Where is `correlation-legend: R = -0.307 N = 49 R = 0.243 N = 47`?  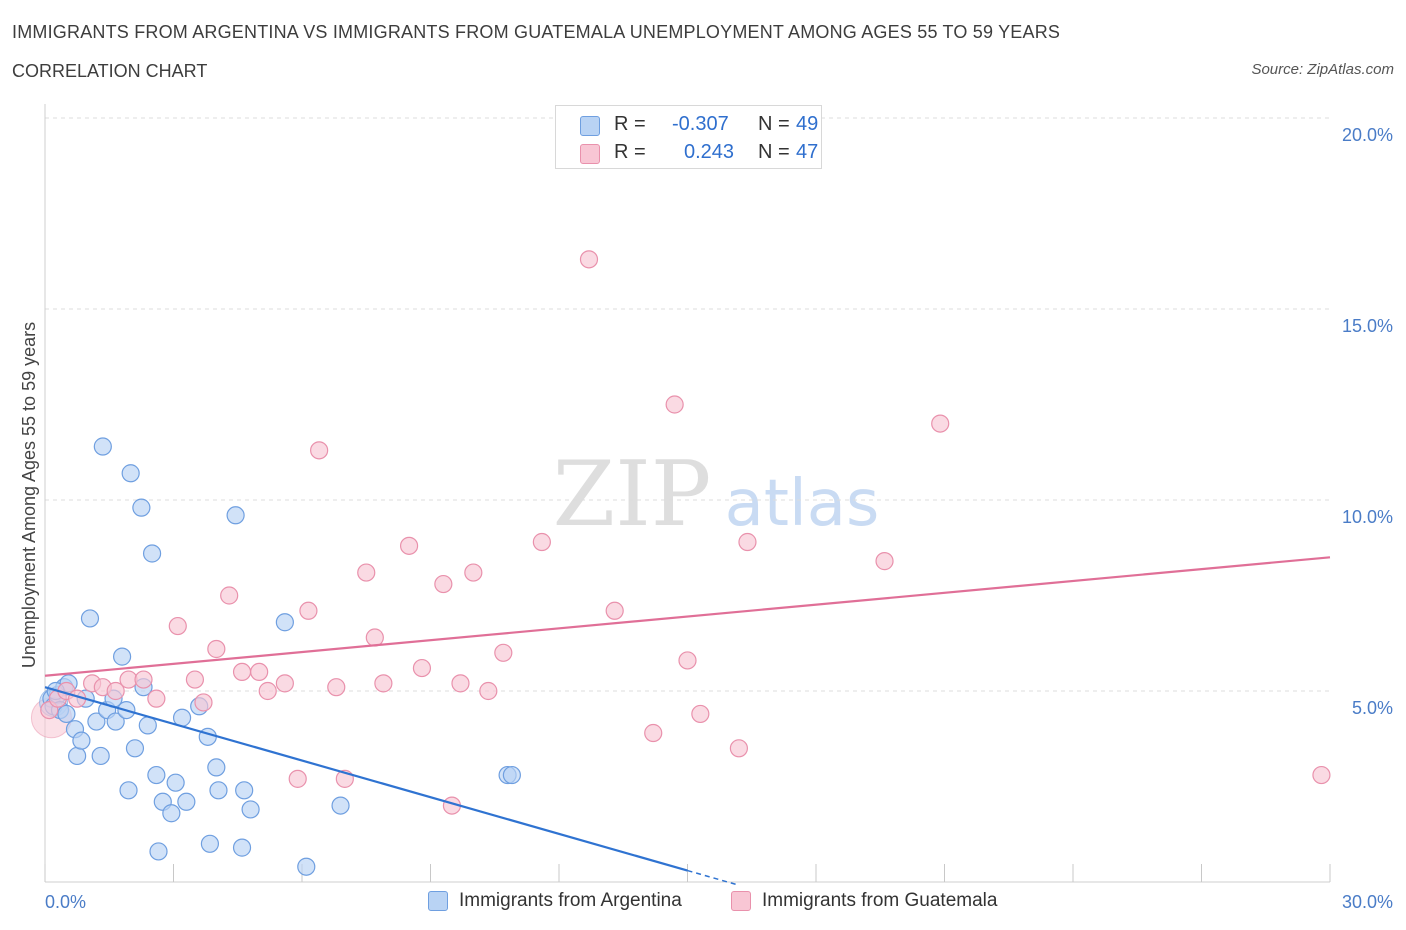 correlation-legend: R = -0.307 N = 49 R = 0.243 N = 47 is located at coordinates (688, 137).